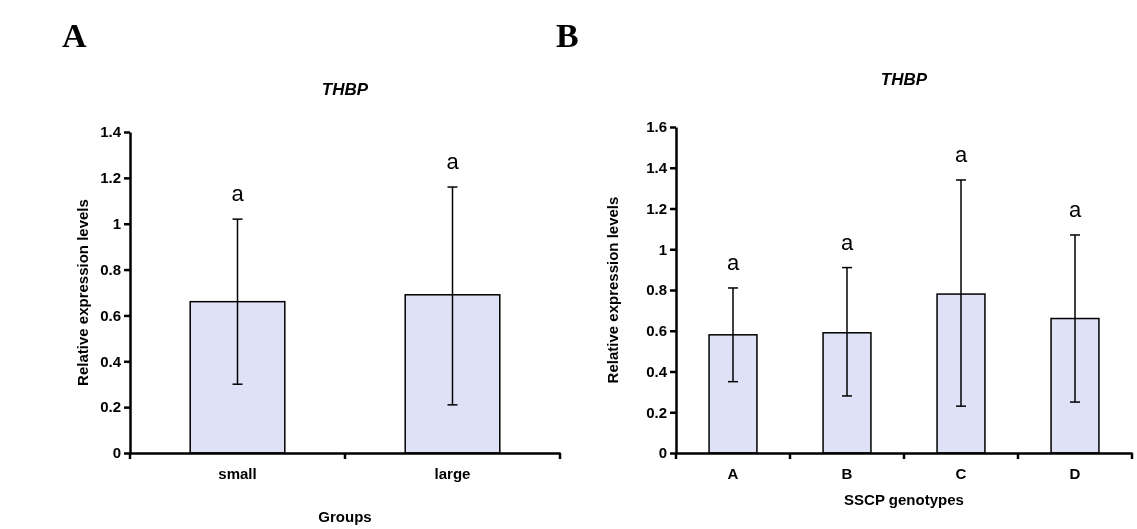 This screenshot has height=529, width=1137. What do you see at coordinates (452, 473) in the screenshot?
I see `x-tick-label: large` at bounding box center [452, 473].